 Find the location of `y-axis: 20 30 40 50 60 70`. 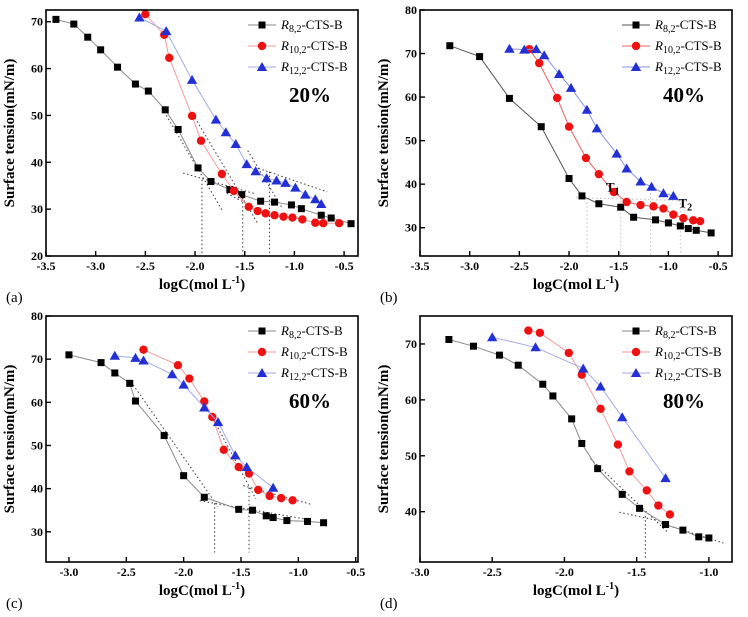

y-axis: 20 30 40 50 60 70 is located at coordinates (41, 139).